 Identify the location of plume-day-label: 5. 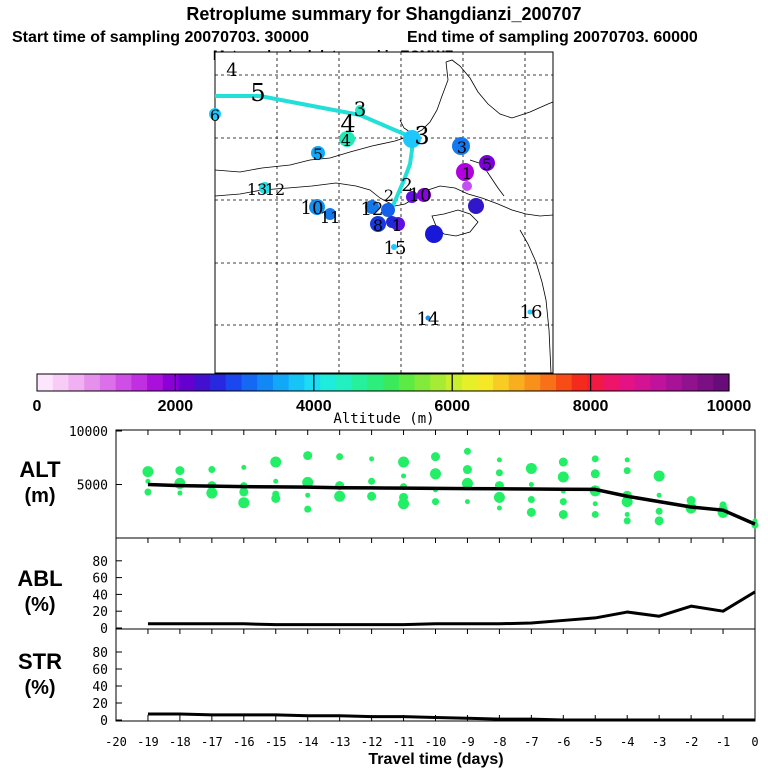
(318, 154).